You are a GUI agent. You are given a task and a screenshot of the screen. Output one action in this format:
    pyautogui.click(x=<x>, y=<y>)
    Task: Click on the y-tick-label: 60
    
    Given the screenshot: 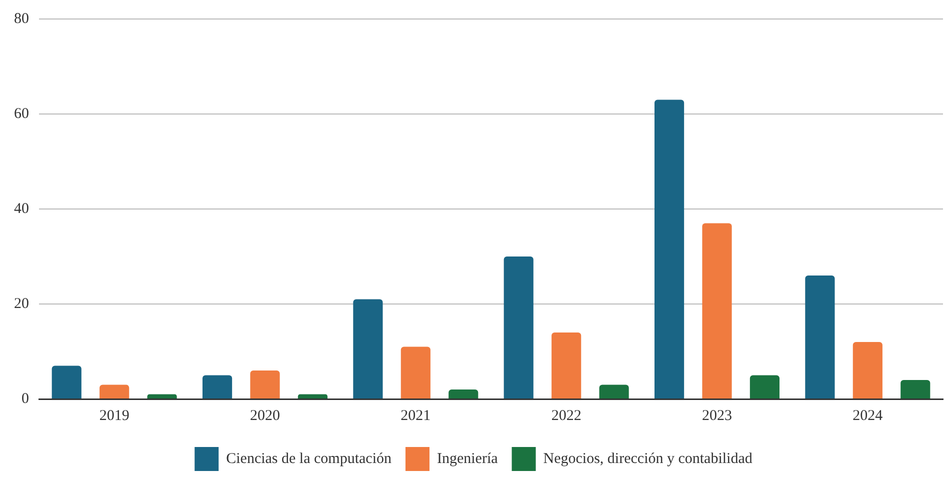 What is the action you would take?
    pyautogui.click(x=21, y=114)
    